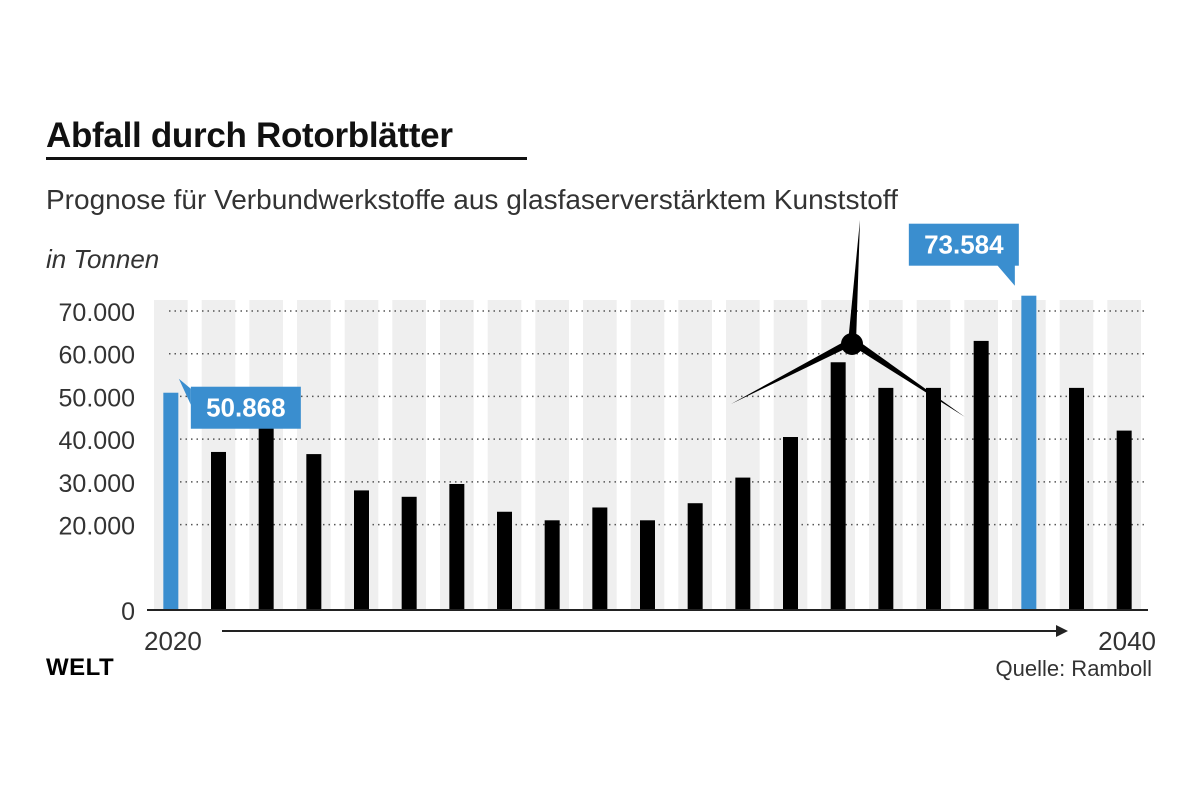 The width and height of the screenshot is (1200, 800). Describe the element at coordinates (97, 441) in the screenshot. I see `y-tick-label: 40.000` at that location.